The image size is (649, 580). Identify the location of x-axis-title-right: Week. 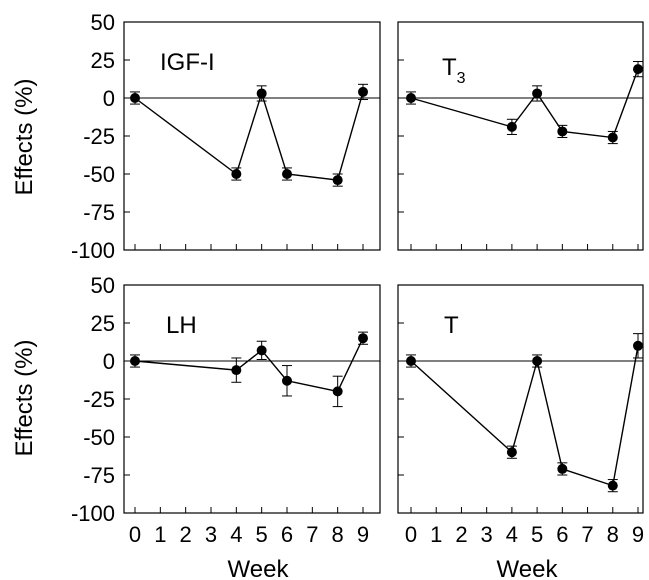
(528, 568).